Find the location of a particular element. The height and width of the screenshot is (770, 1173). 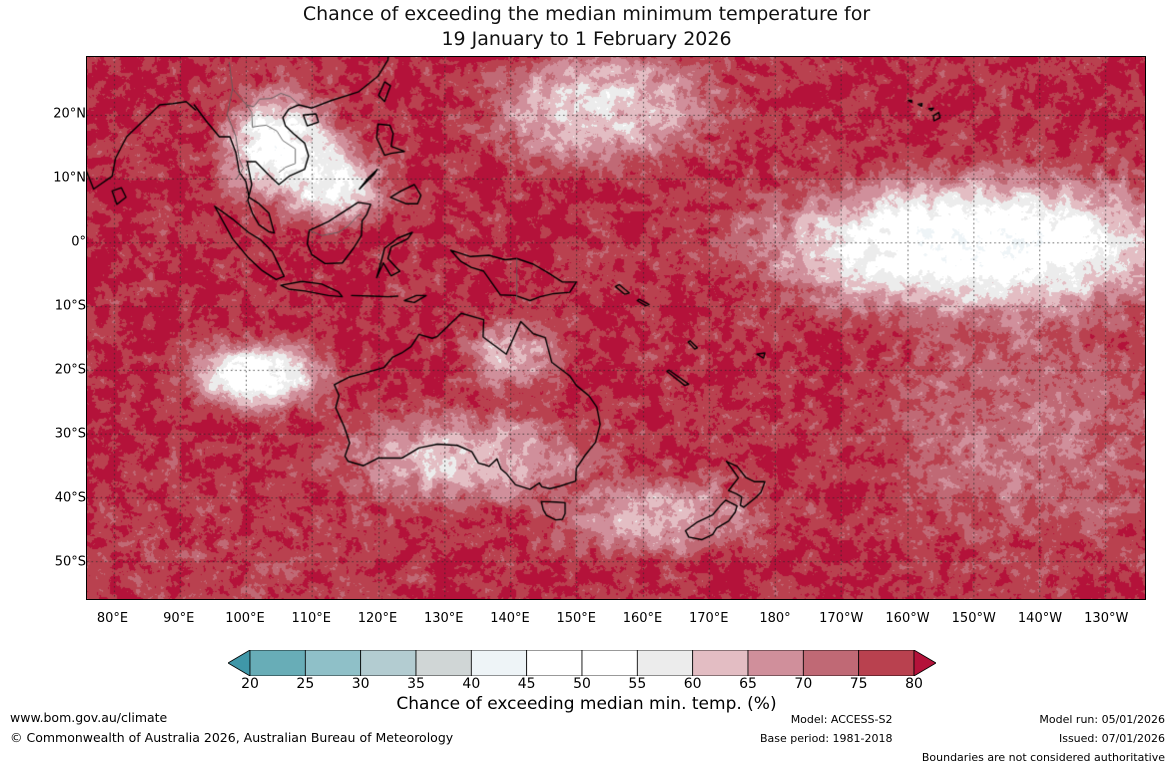

colorbar-tick-label: 65 is located at coordinates (748, 684).